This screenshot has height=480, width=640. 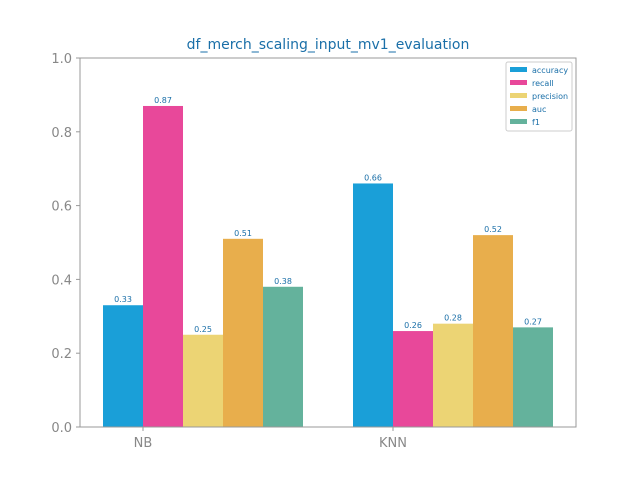 What do you see at coordinates (123, 366) in the screenshot?
I see `bar-accuracy-nb` at bounding box center [123, 366].